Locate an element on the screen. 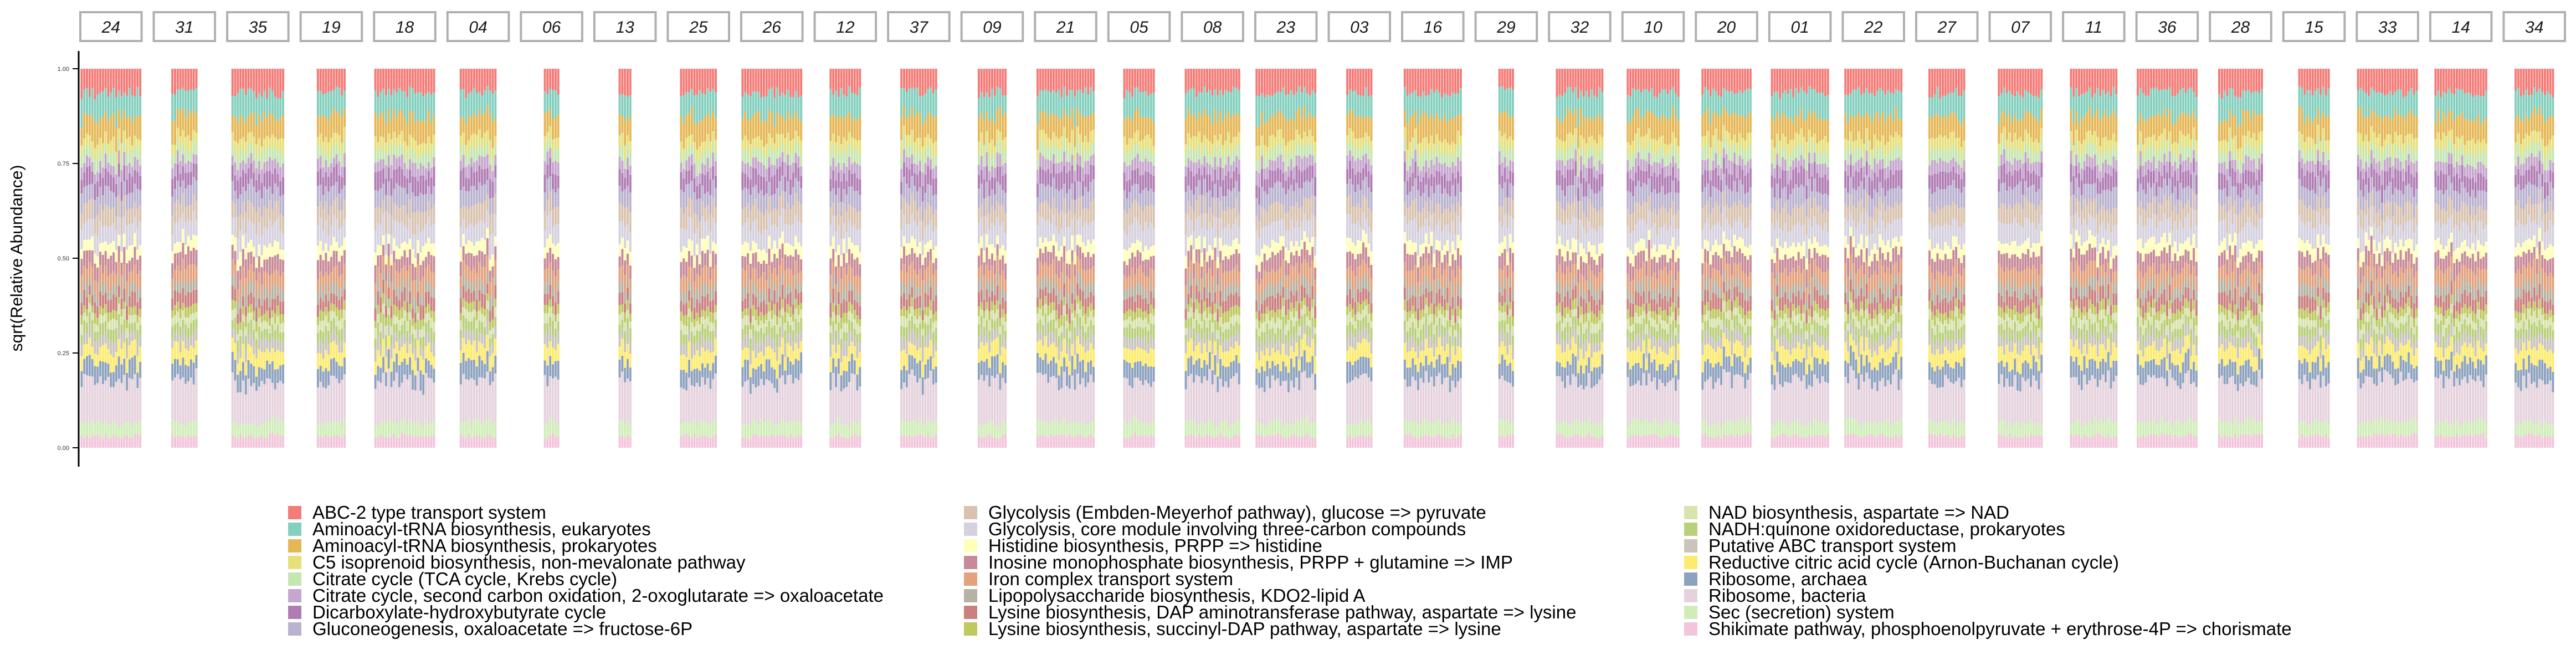  y-axis-title: sqrt(Relative Abundance) is located at coordinates (17, 258).